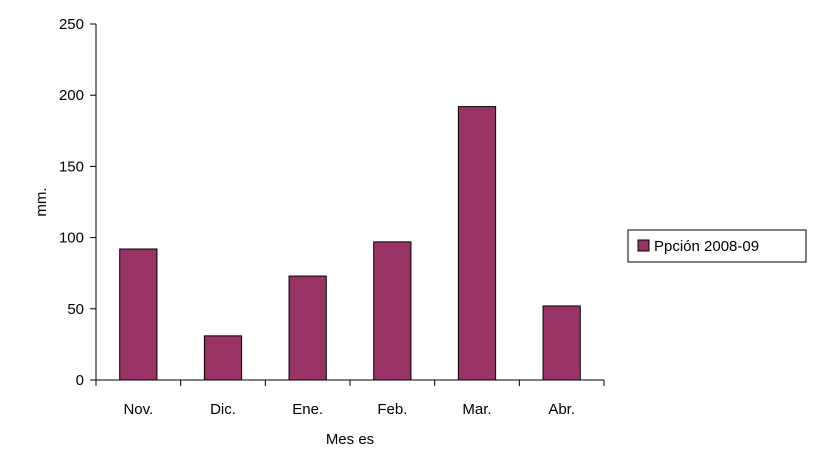  What do you see at coordinates (80, 380) in the screenshot?
I see `y-tick-label: 0` at bounding box center [80, 380].